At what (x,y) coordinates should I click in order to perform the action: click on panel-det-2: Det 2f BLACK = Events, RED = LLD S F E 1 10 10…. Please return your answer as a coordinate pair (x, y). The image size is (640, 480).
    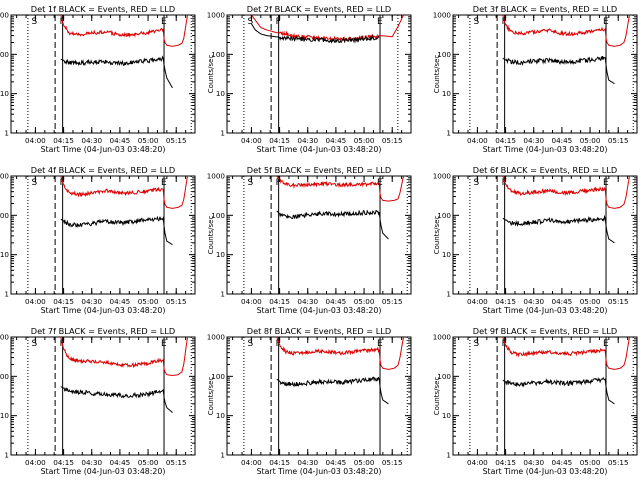
    Looking at the image, I should click on (309, 79).